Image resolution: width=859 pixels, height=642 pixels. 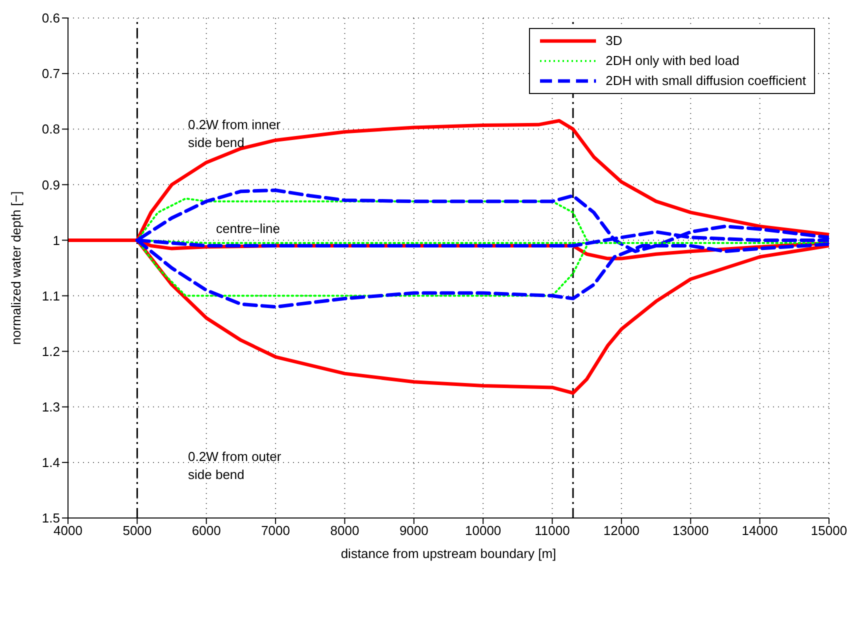 What do you see at coordinates (760, 530) in the screenshot?
I see `x-tick-label: 14000` at bounding box center [760, 530].